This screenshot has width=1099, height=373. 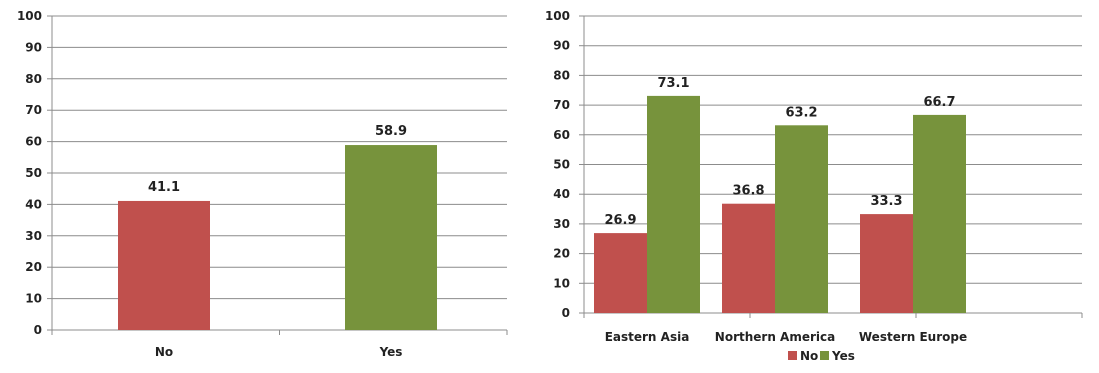 I want to click on data-label: 26.9, so click(x=620, y=220).